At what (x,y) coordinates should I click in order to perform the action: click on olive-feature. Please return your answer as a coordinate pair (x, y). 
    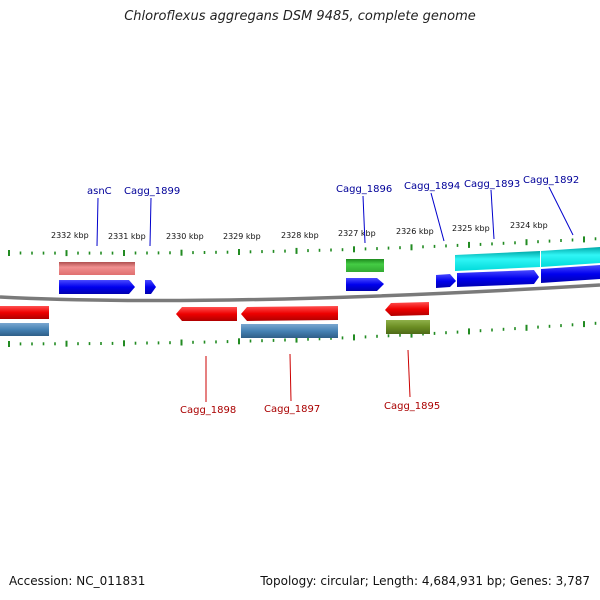
    Looking at the image, I should click on (408, 327).